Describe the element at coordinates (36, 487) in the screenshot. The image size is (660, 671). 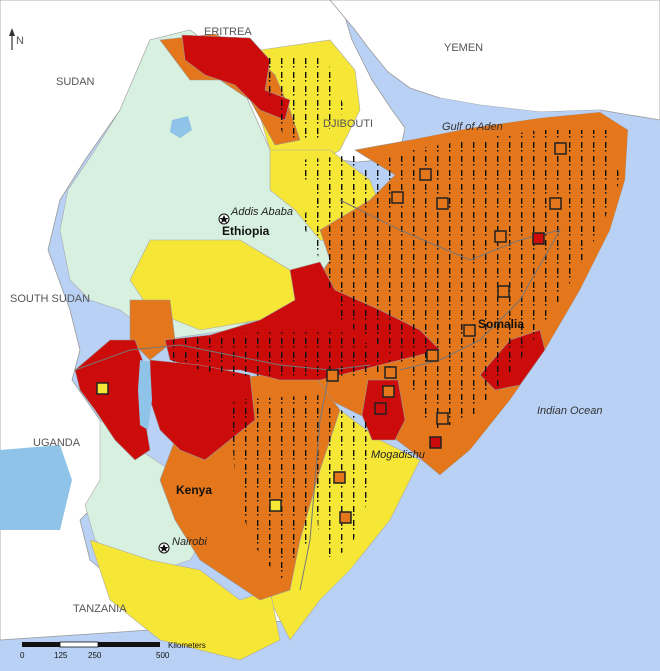
I see `lake-victoria` at that location.